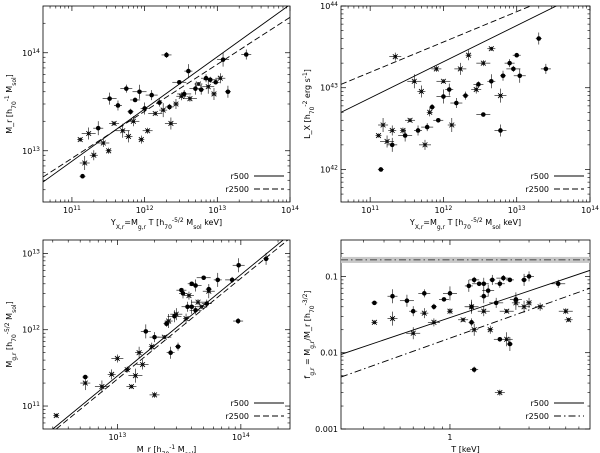  What do you see at coordinates (329, 6) in the screenshot?
I see `y-tick-label: 1044` at bounding box center [329, 6].